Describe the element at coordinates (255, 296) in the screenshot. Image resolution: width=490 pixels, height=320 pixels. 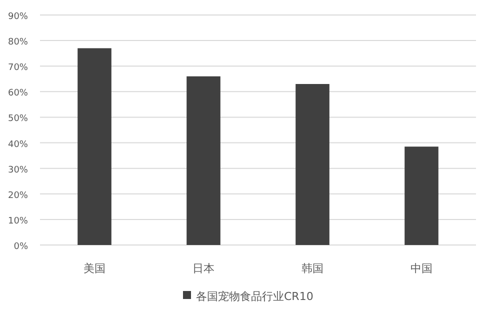
I see `legend-label: 各国宠物食品行业CR10` at that location.